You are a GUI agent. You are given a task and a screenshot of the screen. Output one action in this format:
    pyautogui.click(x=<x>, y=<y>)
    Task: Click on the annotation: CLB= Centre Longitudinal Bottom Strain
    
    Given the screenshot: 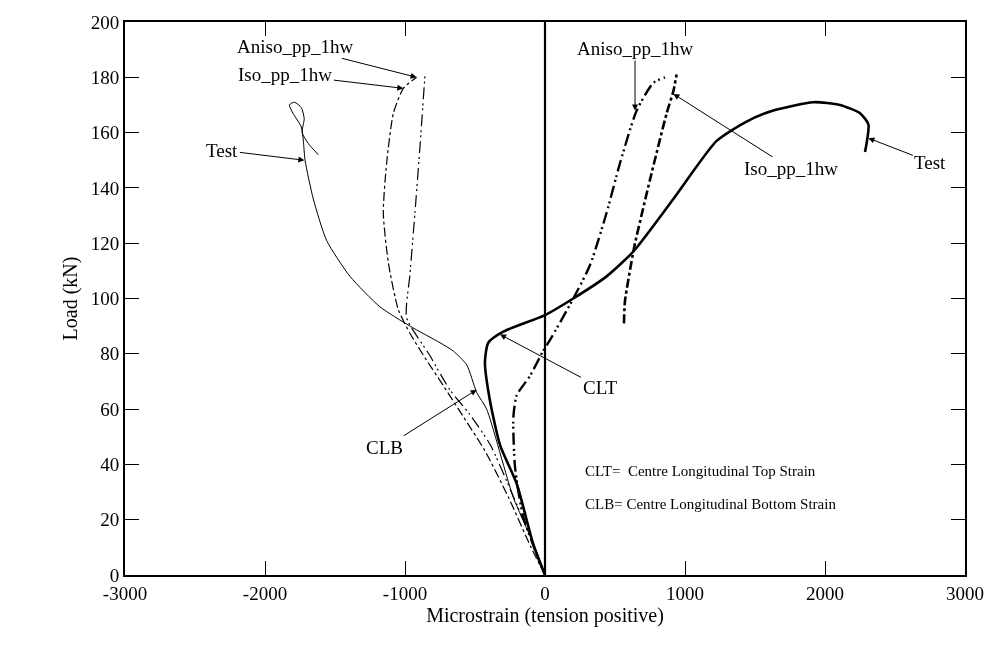 What is the action you would take?
    pyautogui.click(x=711, y=504)
    